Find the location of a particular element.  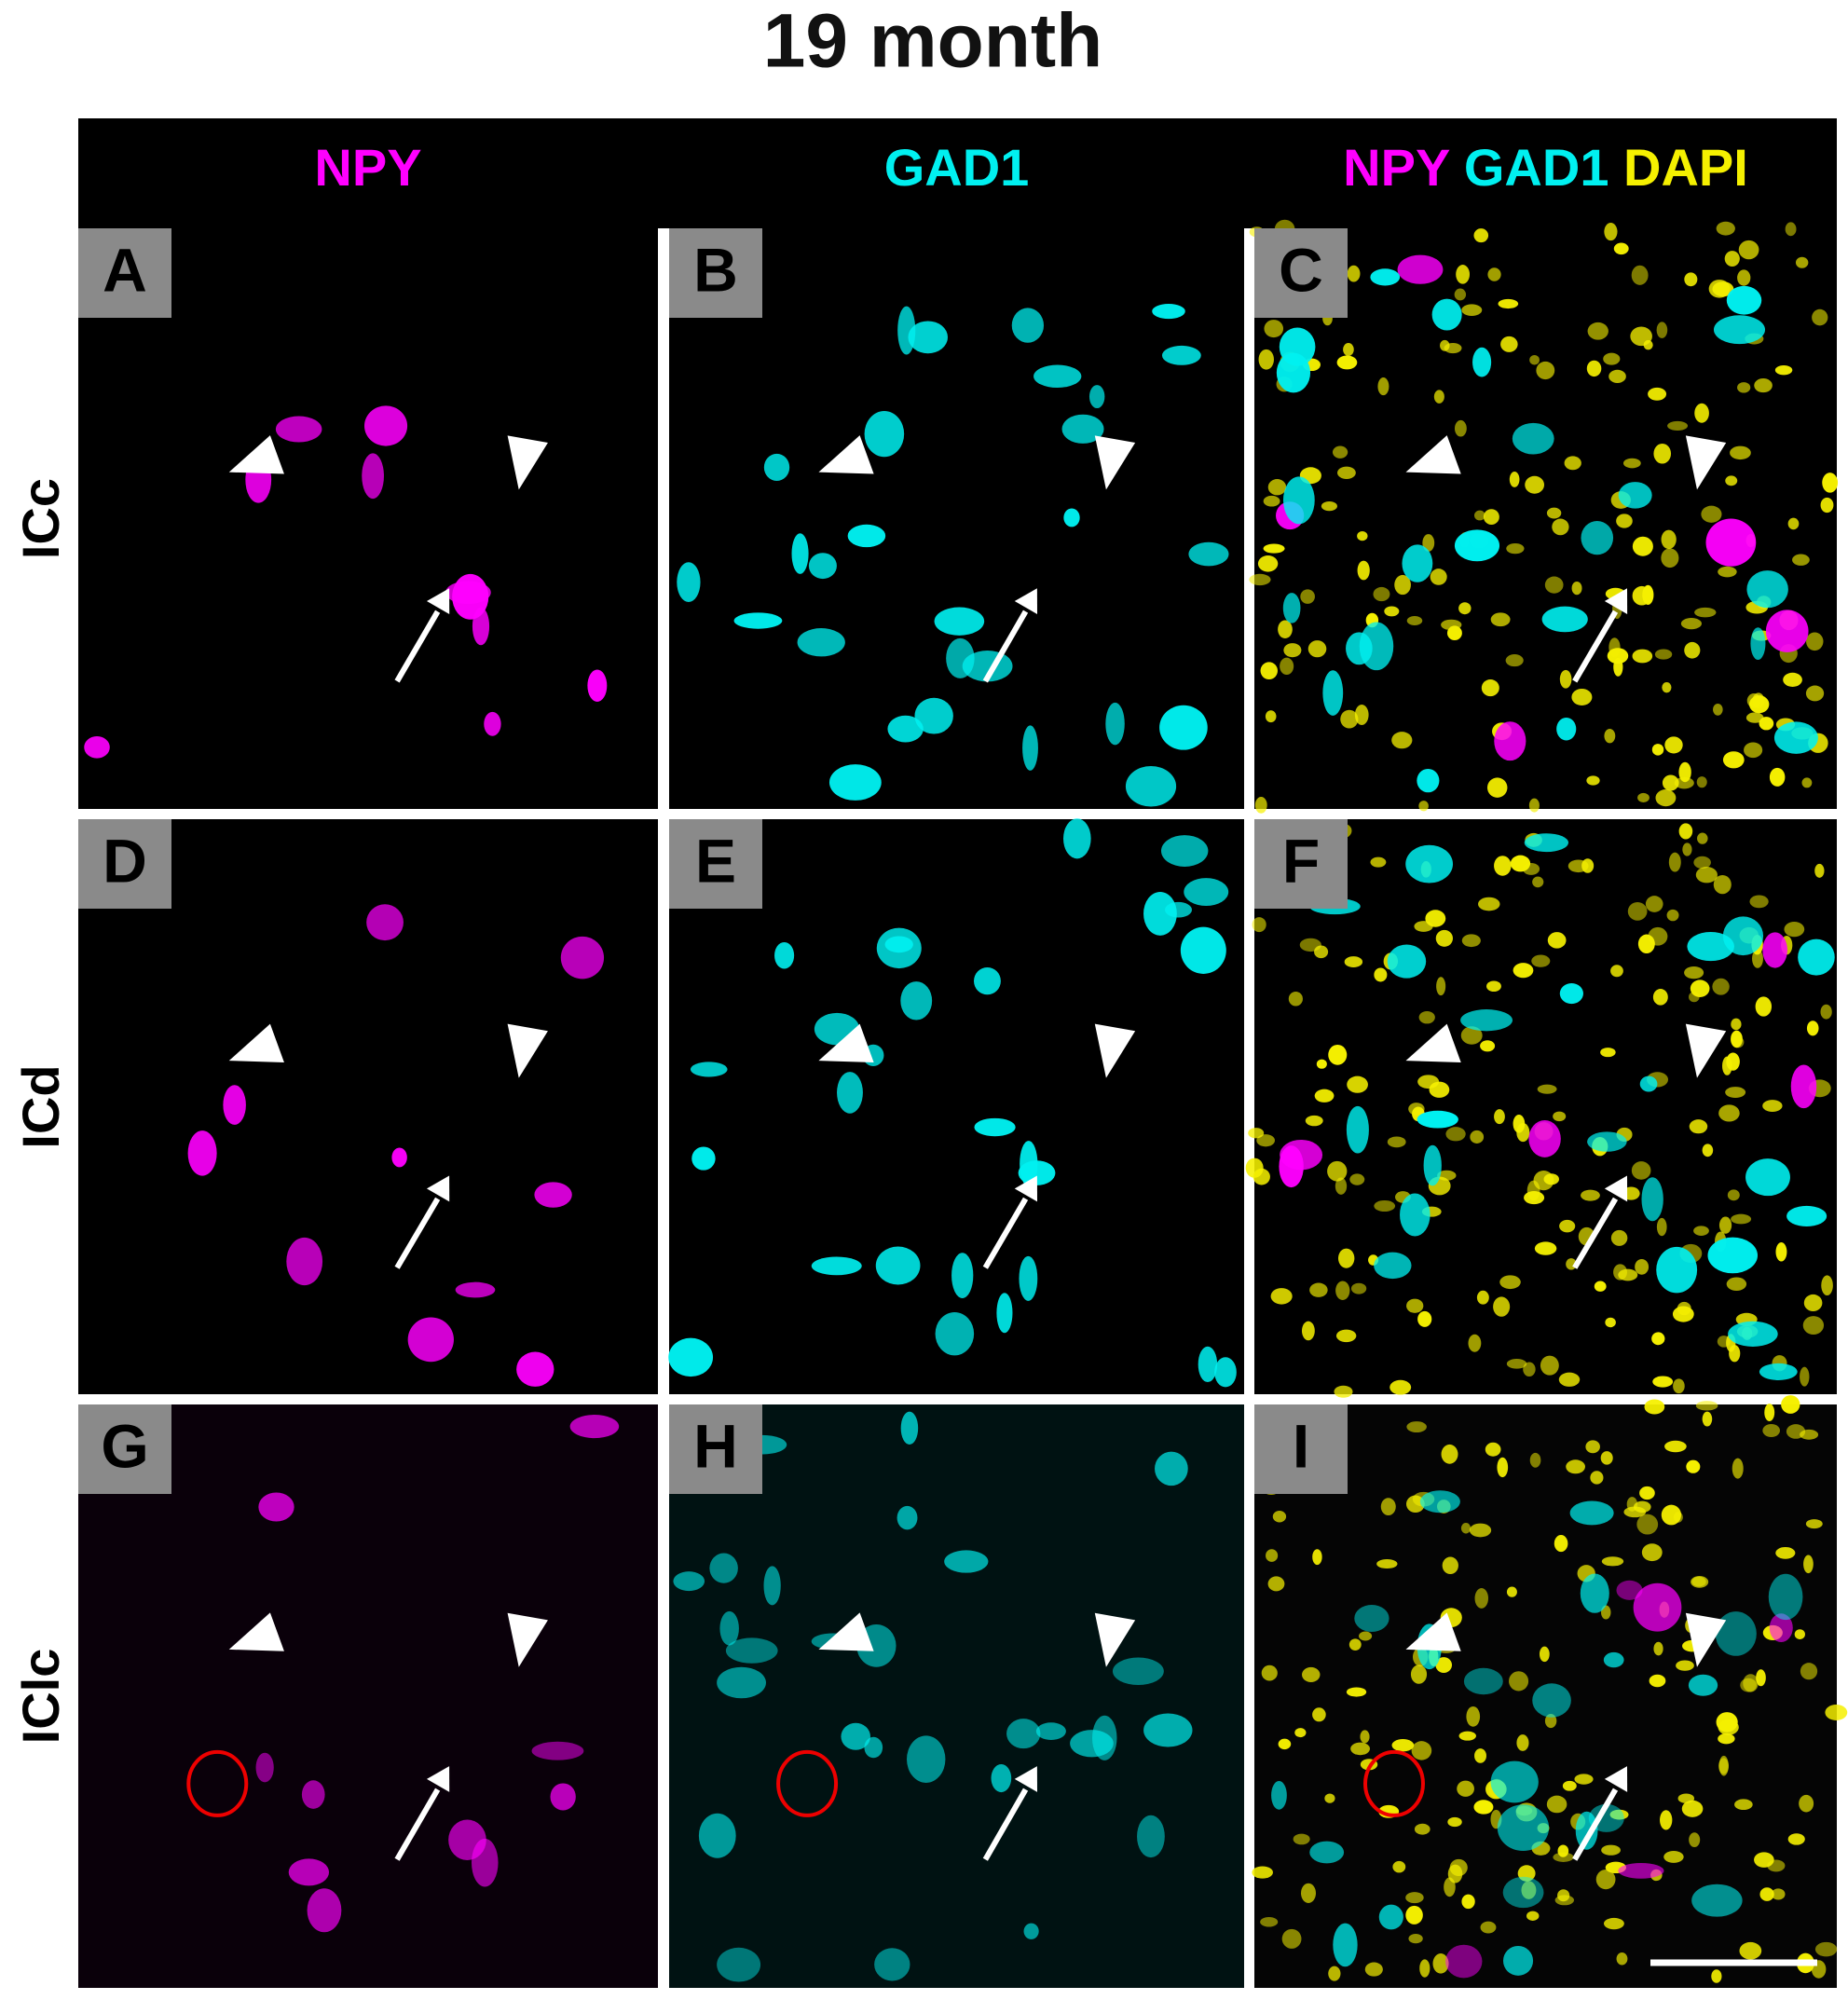

separator is located at coordinates (957, 814).